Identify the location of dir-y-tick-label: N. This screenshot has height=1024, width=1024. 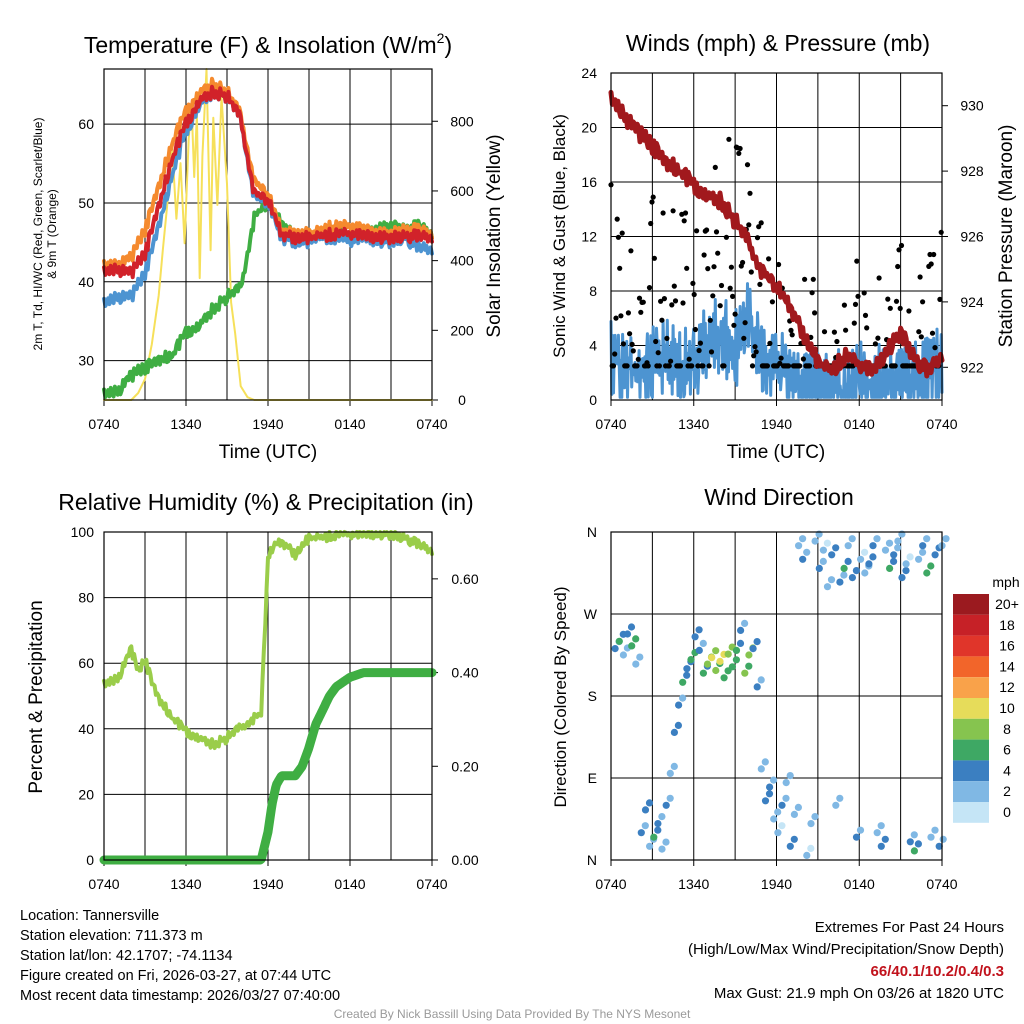
(592, 532).